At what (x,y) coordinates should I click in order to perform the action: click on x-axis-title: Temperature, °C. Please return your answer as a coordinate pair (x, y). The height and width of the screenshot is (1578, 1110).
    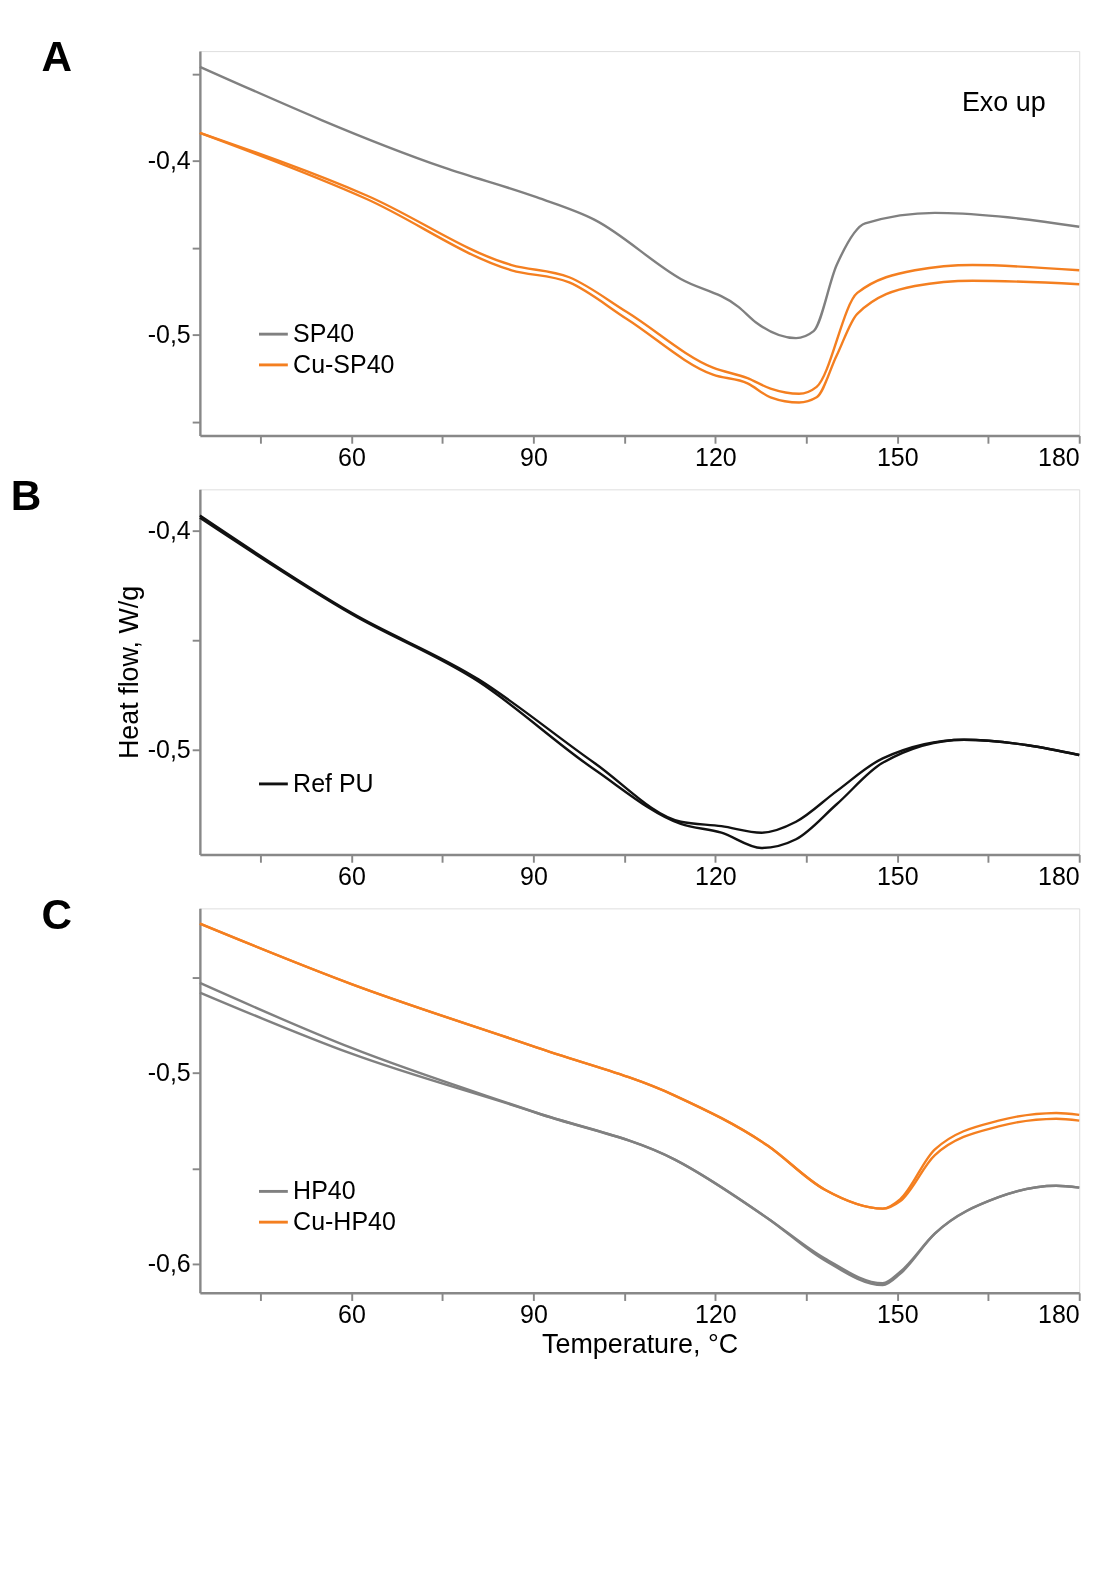
    Looking at the image, I should click on (640, 1343).